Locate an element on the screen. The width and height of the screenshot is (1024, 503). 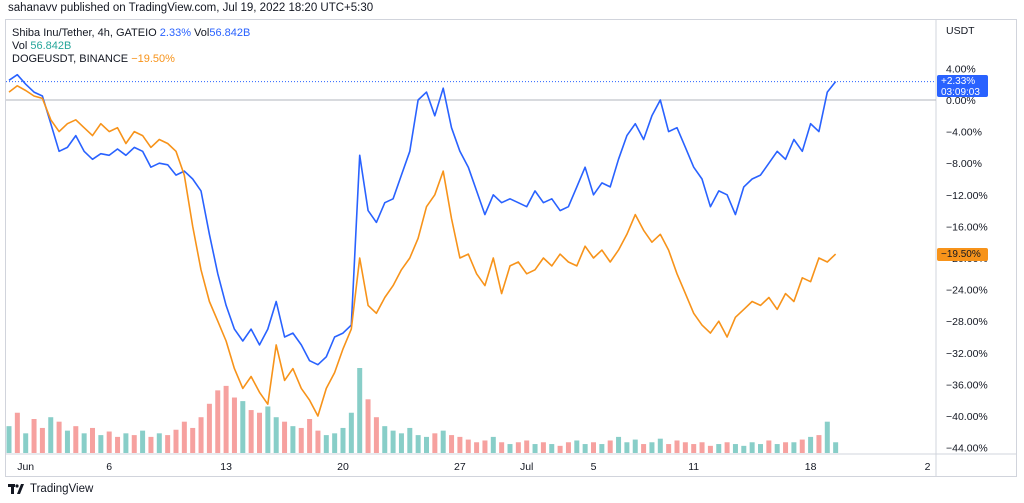
legend-vol-label: Vol is located at coordinates (20, 46).